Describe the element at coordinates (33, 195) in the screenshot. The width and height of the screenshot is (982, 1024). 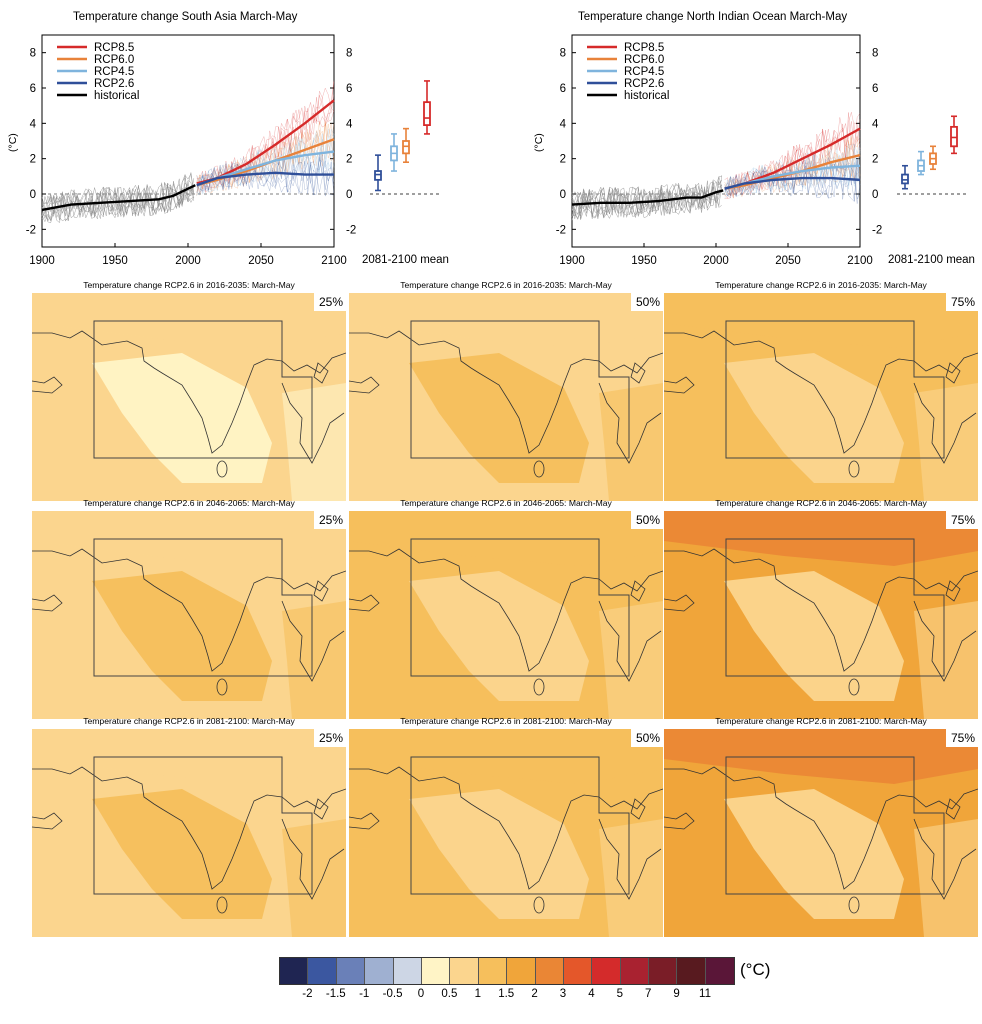
I see `y-tick-label-left: 0` at that location.